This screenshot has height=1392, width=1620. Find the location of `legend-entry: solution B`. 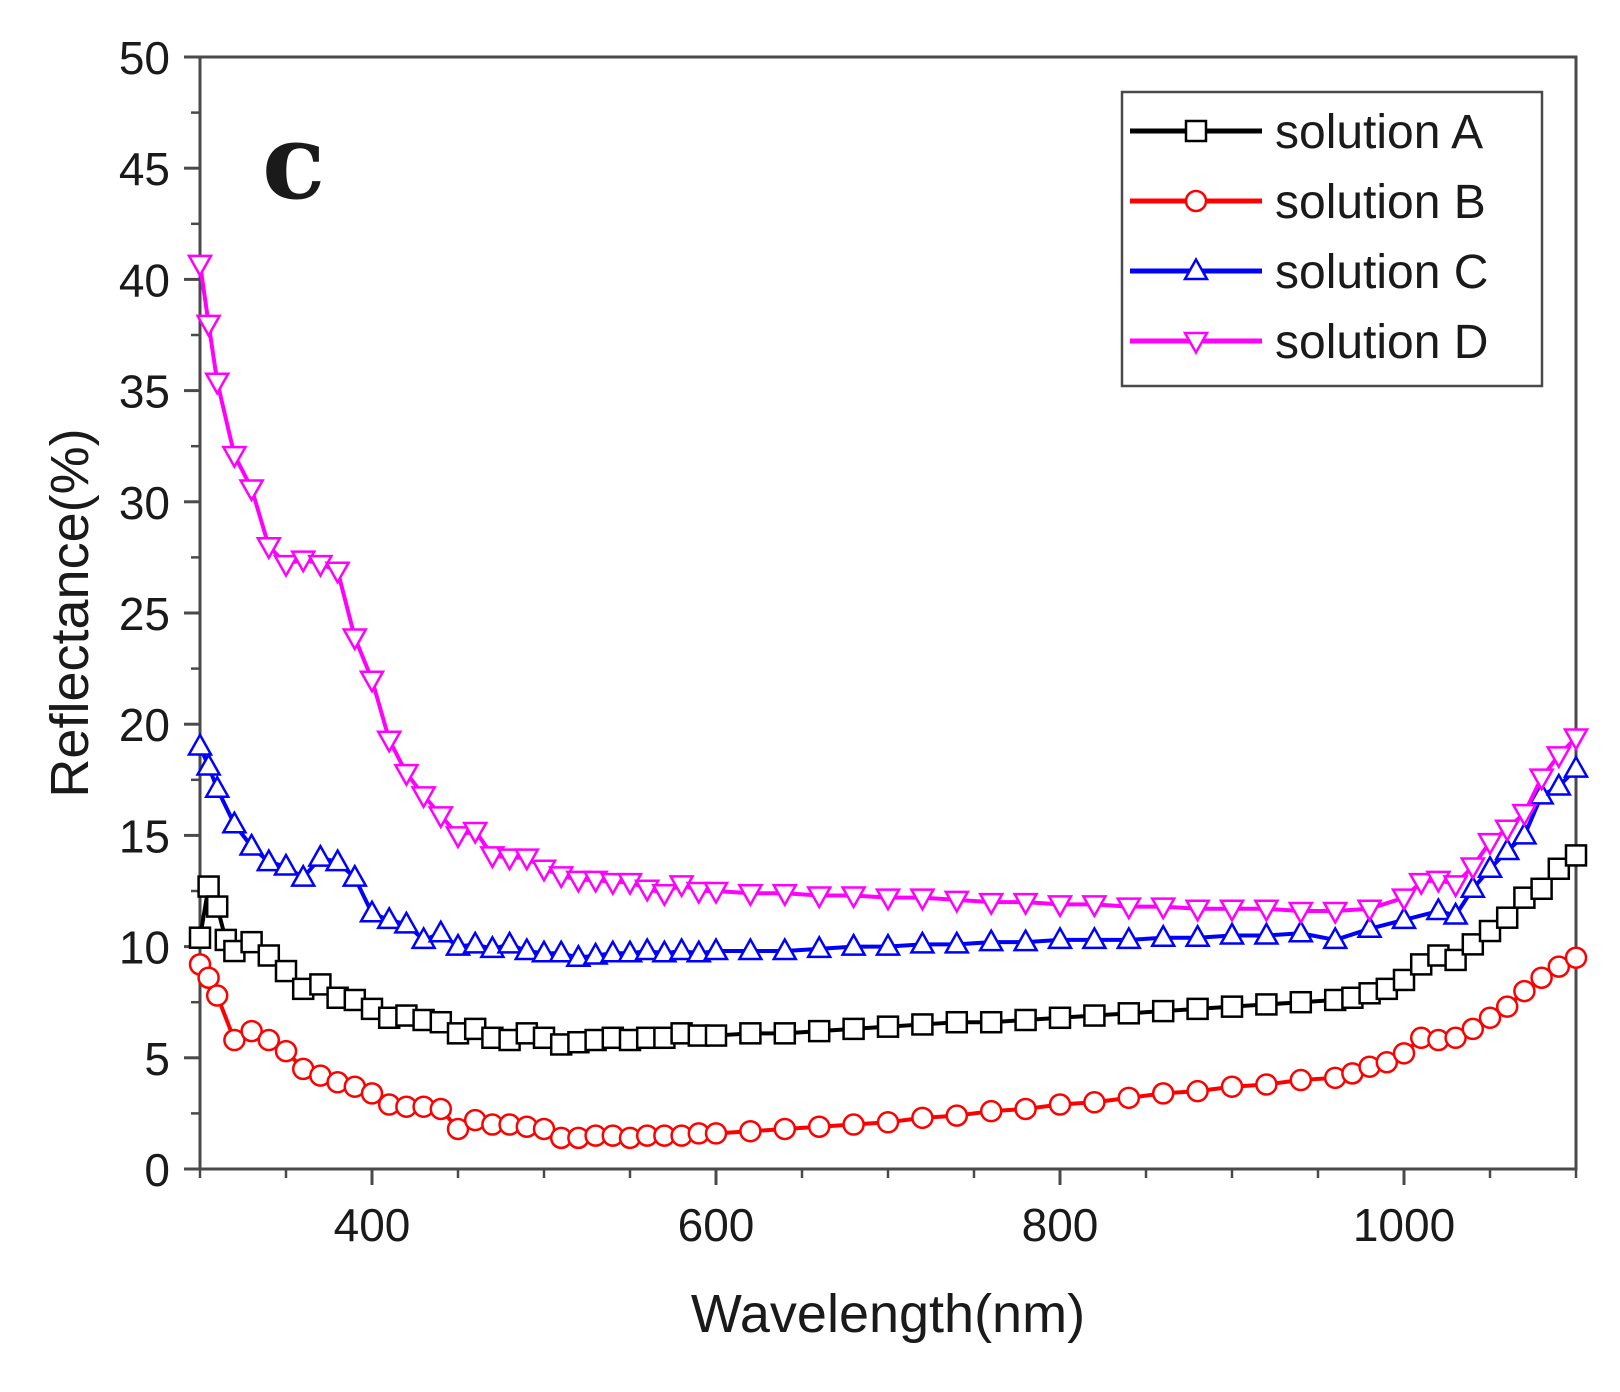

legend-entry: solution B is located at coordinates (1308, 202).